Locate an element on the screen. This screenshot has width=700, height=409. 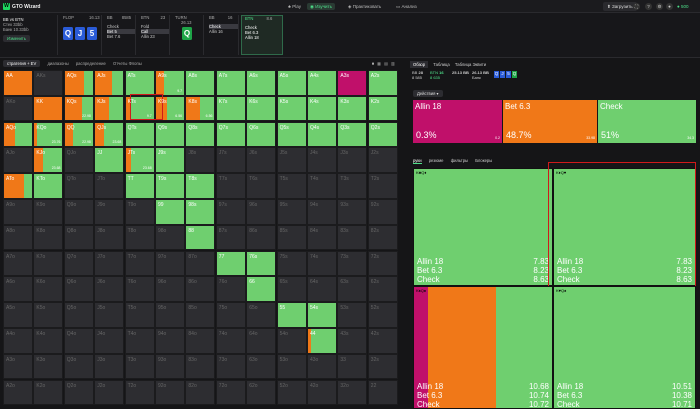
hand-cell: 75s is located at coordinates (291, 263).